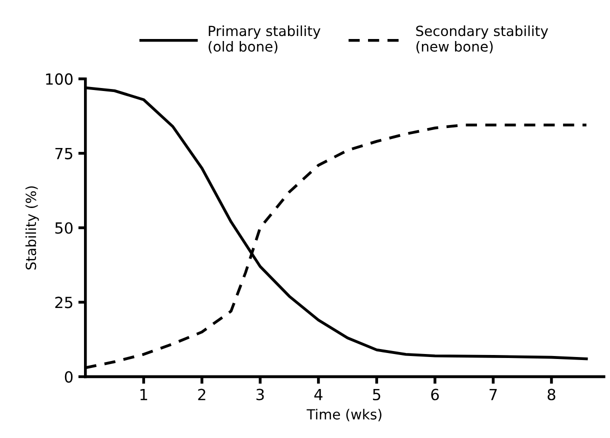  What do you see at coordinates (63, 154) in the screenshot?
I see `y-tick-label: 75` at bounding box center [63, 154].